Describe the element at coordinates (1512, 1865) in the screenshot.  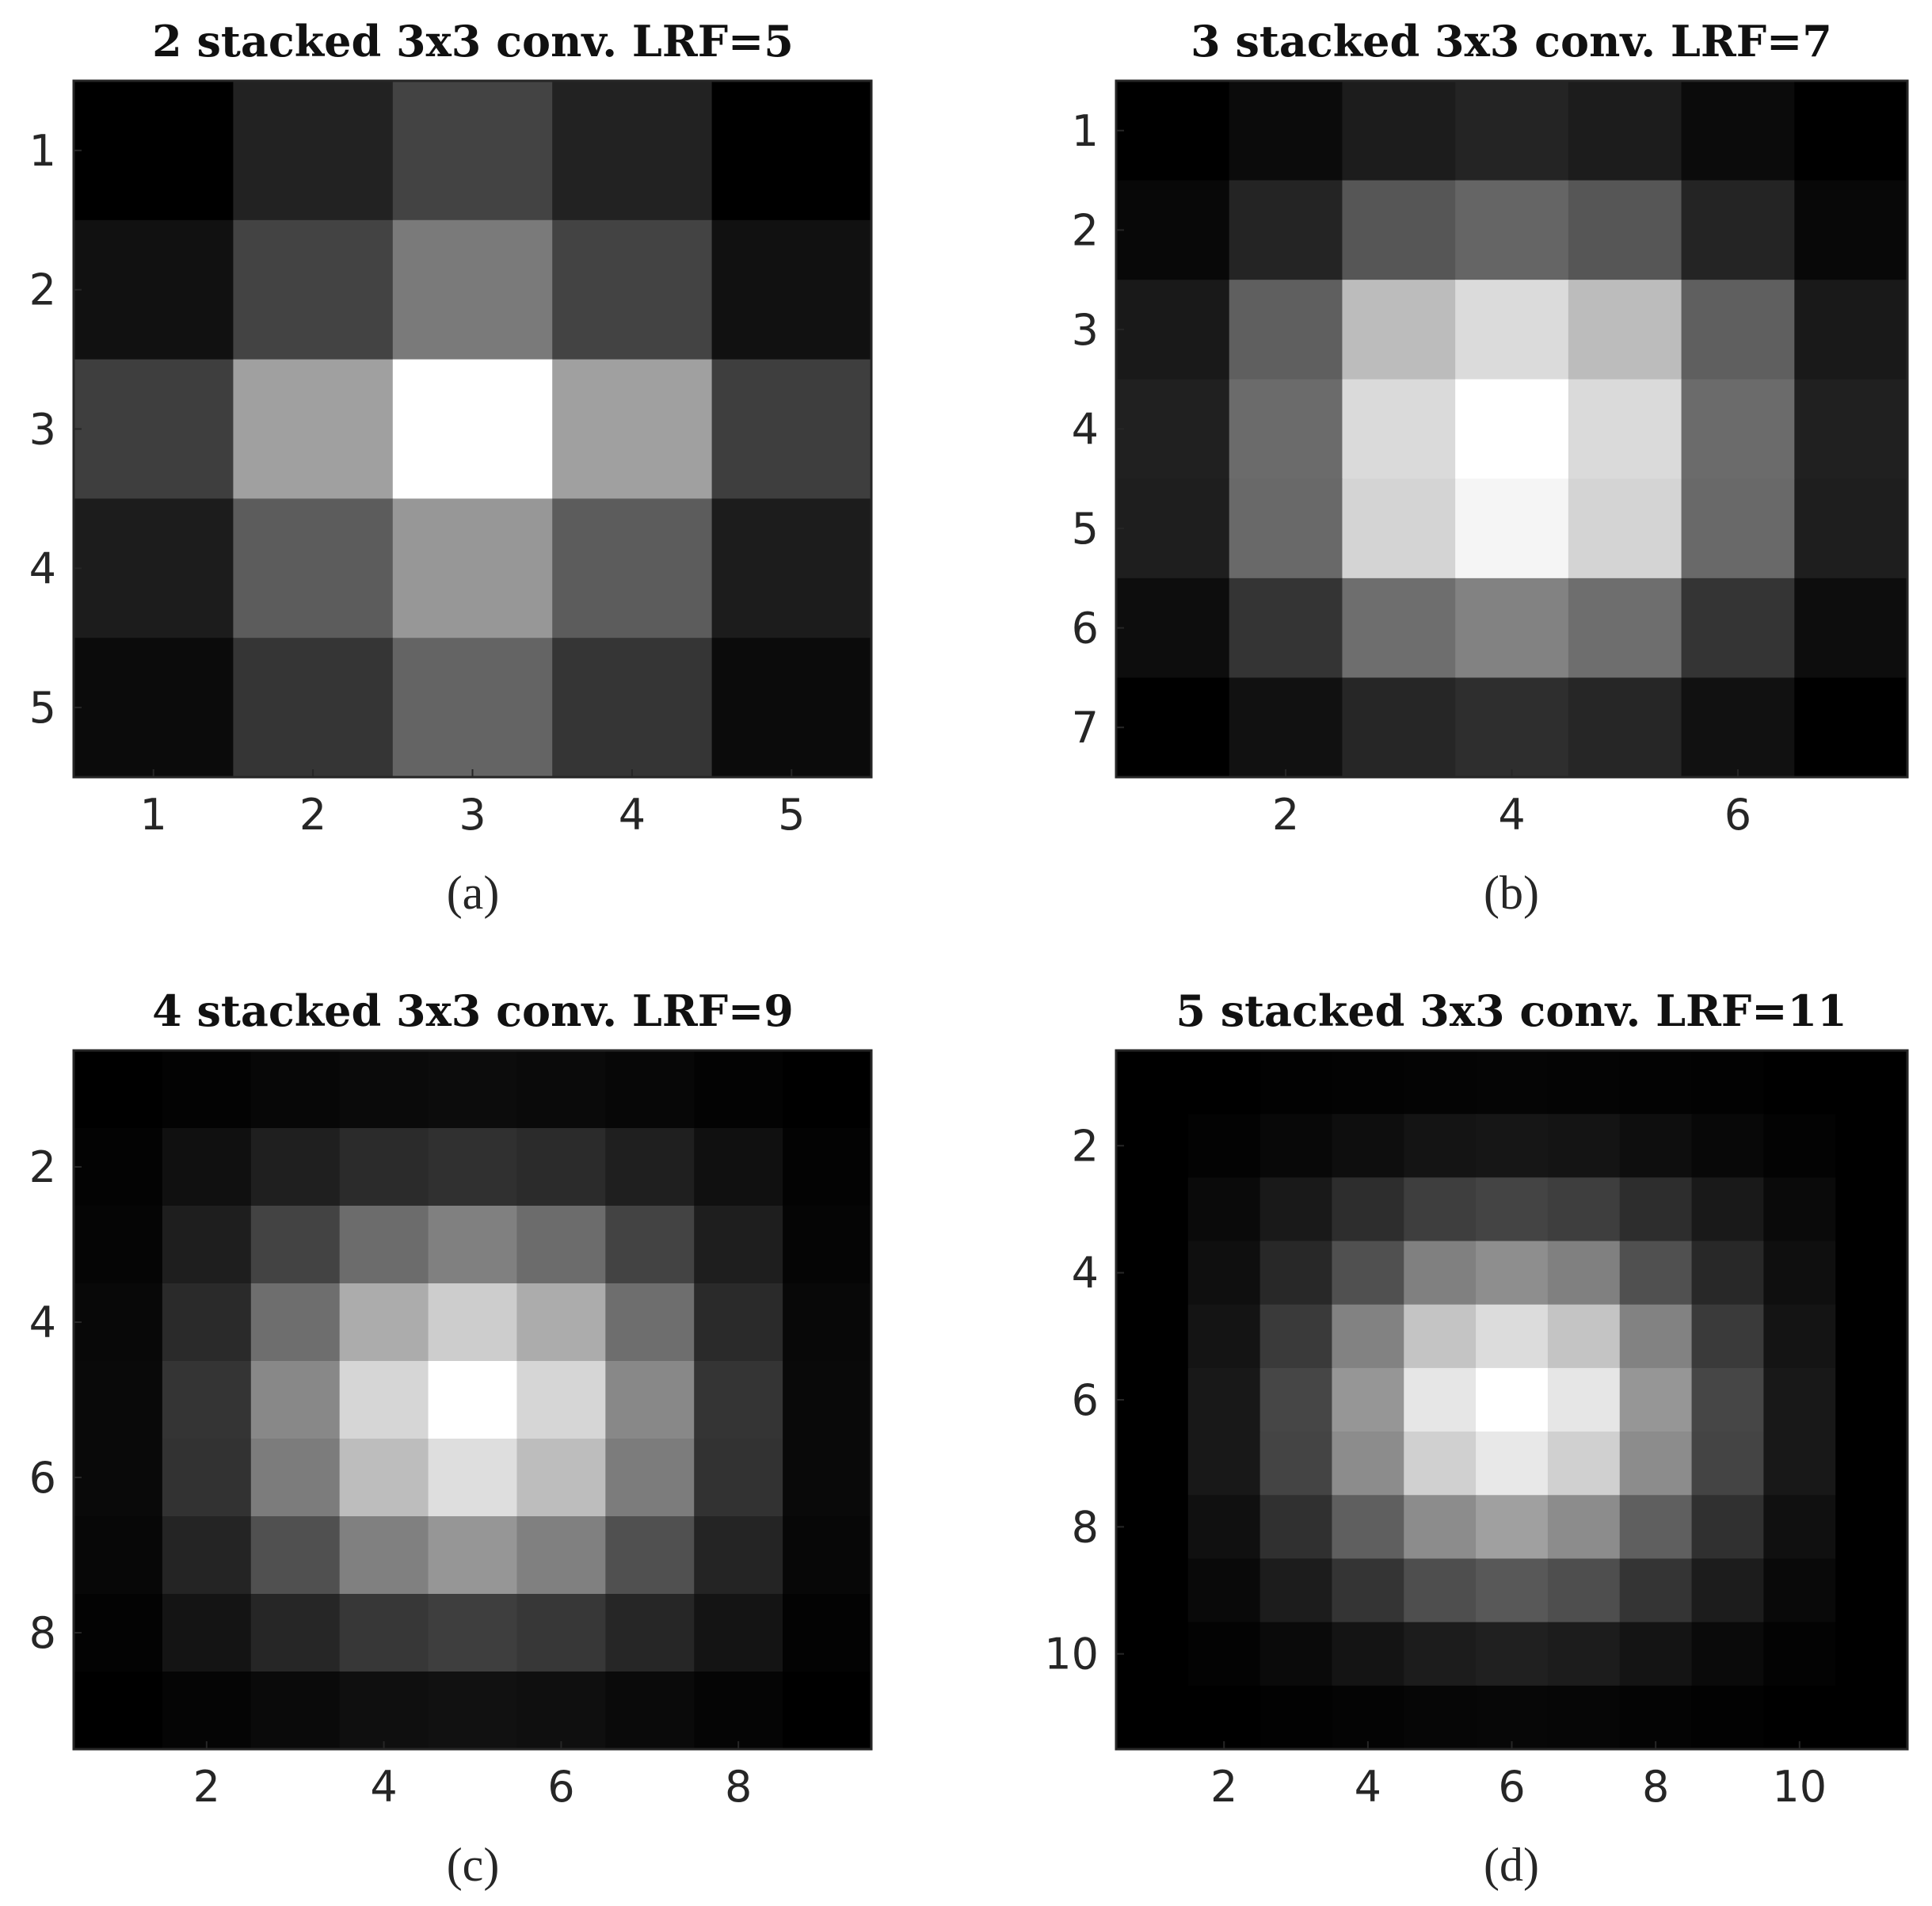
I see `panel-caption: (d)` at that location.